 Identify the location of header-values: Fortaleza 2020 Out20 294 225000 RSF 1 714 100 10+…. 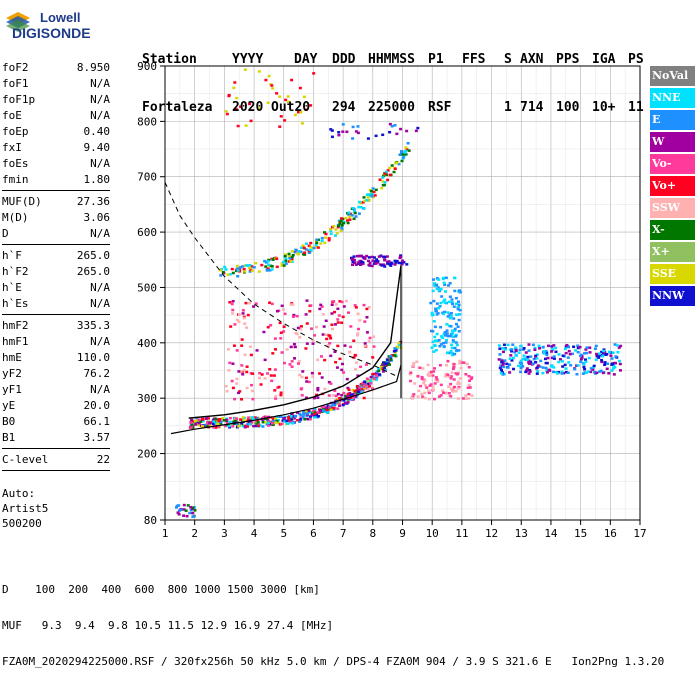
(393, 108).